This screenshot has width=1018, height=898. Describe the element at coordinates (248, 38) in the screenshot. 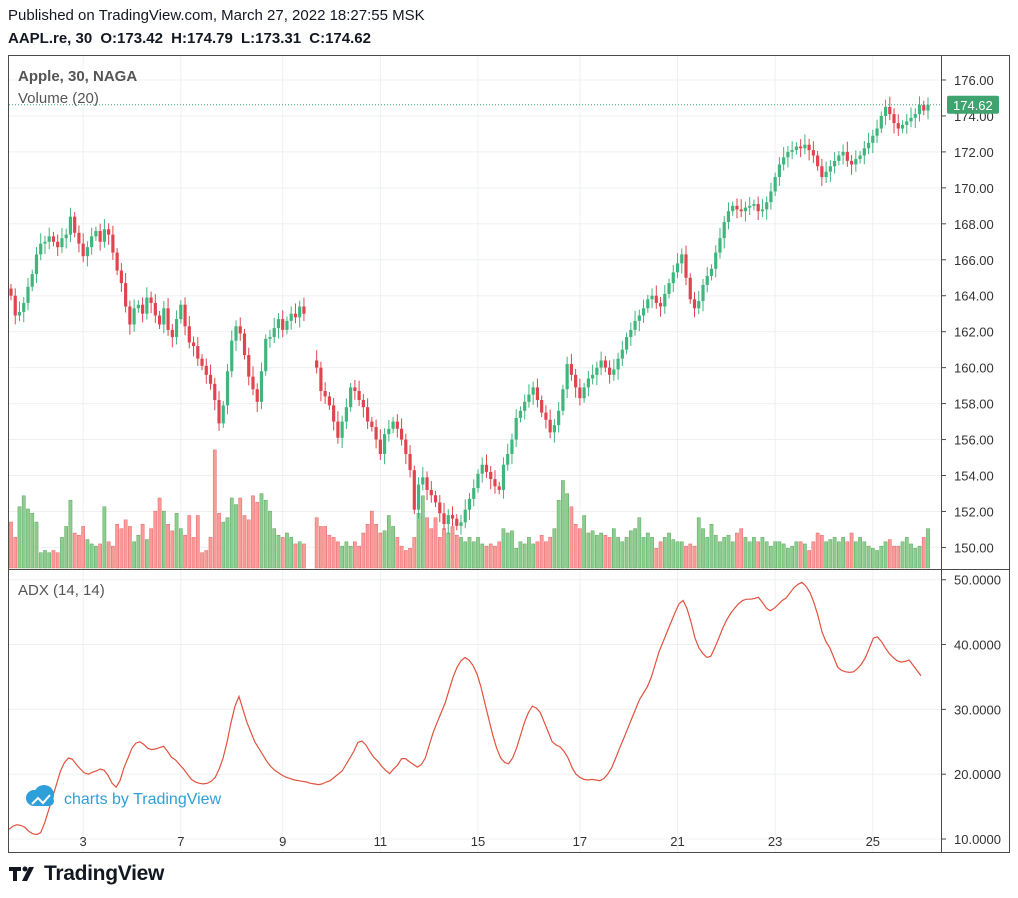

I see `low-label: L:` at that location.